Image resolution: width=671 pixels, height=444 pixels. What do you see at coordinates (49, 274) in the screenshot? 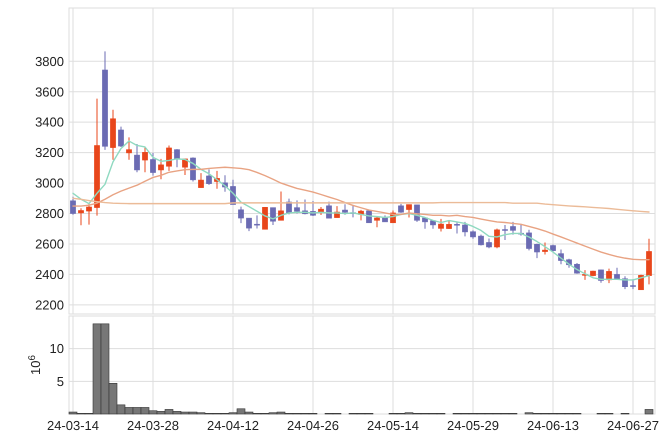
I see `y-tick-label: 2400` at bounding box center [49, 274].